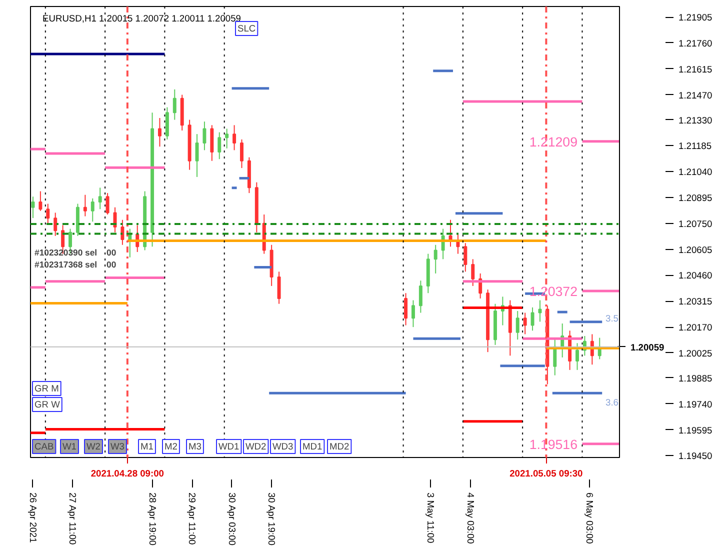 The width and height of the screenshot is (715, 548). I want to click on x-tick-label: 29 Apr 11:00, so click(192, 518).